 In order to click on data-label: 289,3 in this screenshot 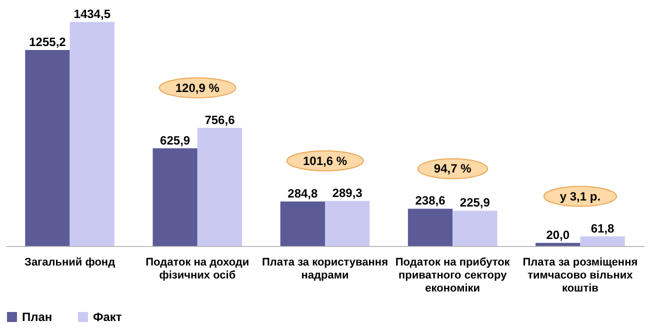, I will do `click(347, 193)`.